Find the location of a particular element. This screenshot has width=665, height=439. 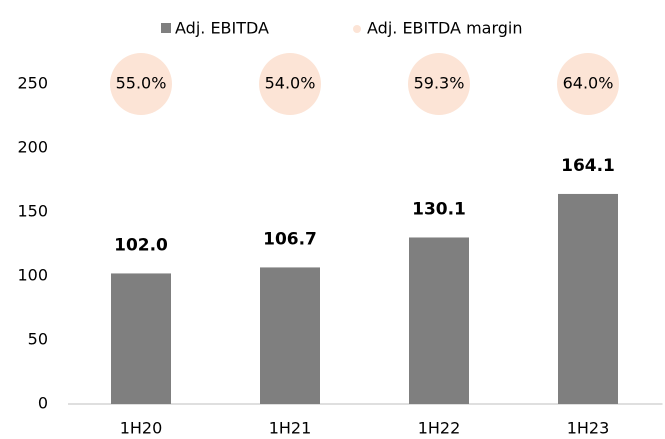

legend-label: Adj. EBITDA margin is located at coordinates (445, 28).